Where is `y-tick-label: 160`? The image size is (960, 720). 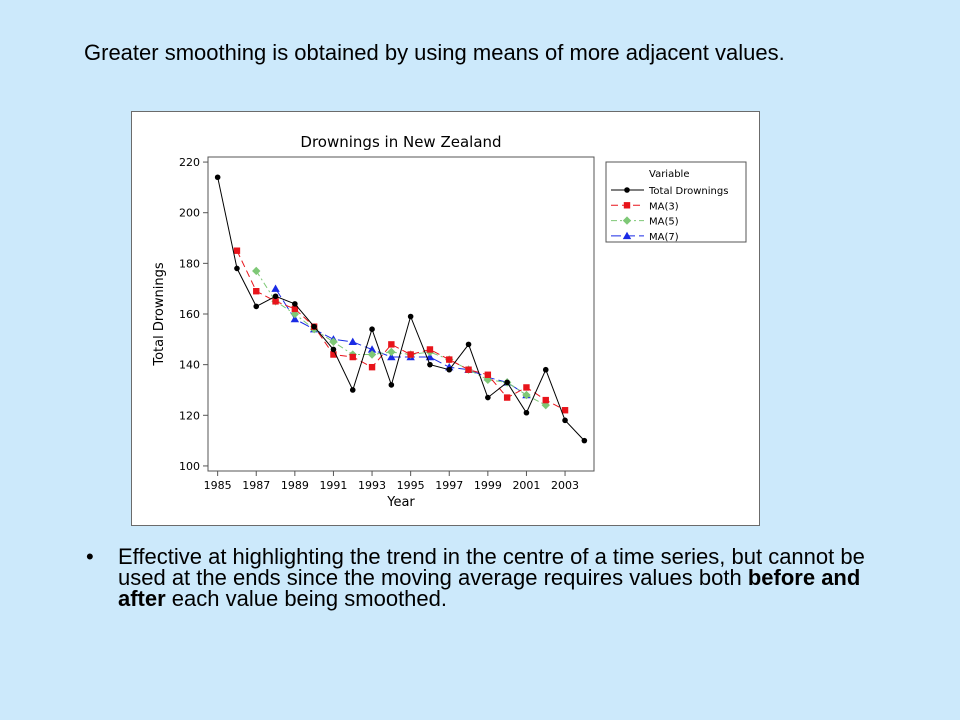
y-tick-label: 160 is located at coordinates (189, 314).